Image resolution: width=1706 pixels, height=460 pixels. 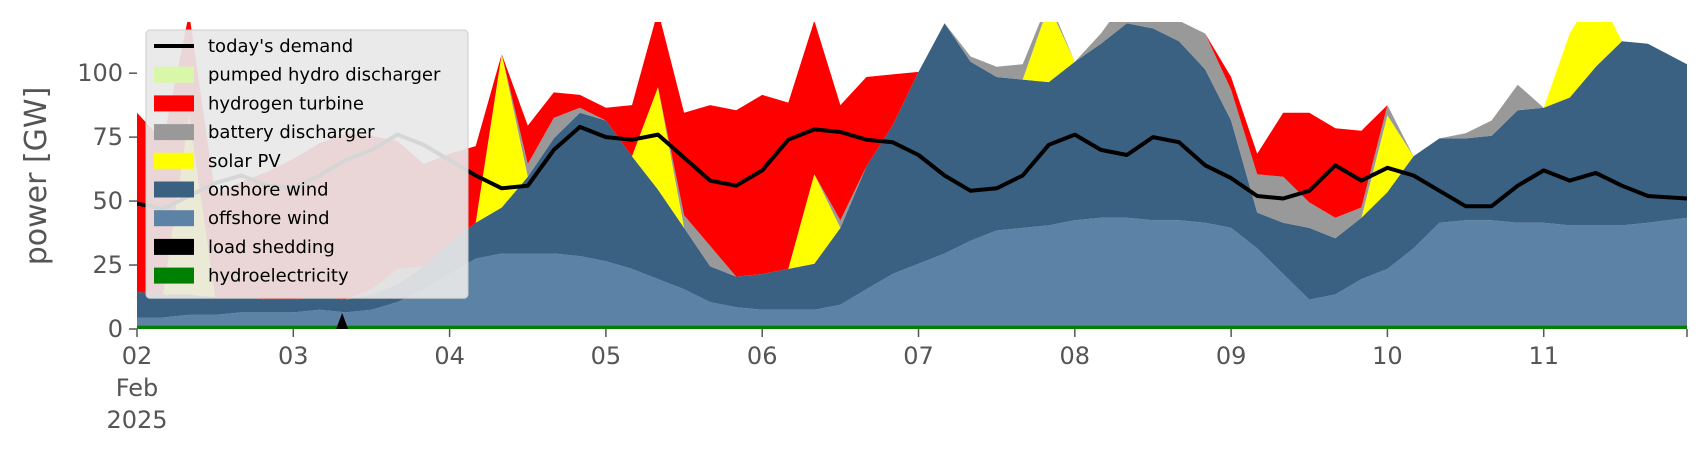 I want to click on legend-box, so click(x=307, y=164).